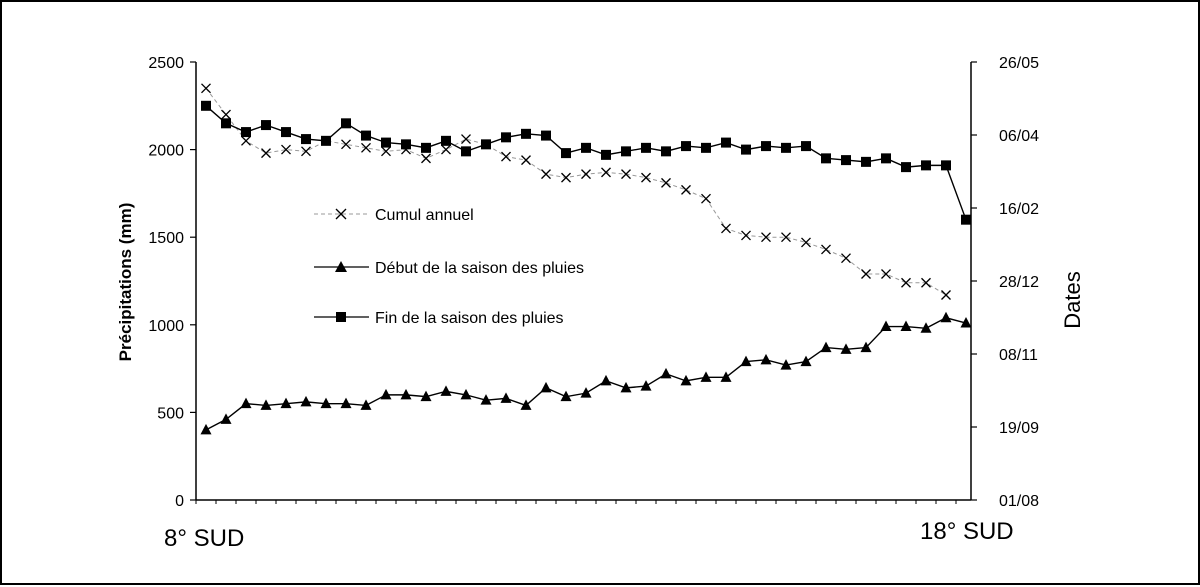  I want to click on series-line, so click(586, 374).